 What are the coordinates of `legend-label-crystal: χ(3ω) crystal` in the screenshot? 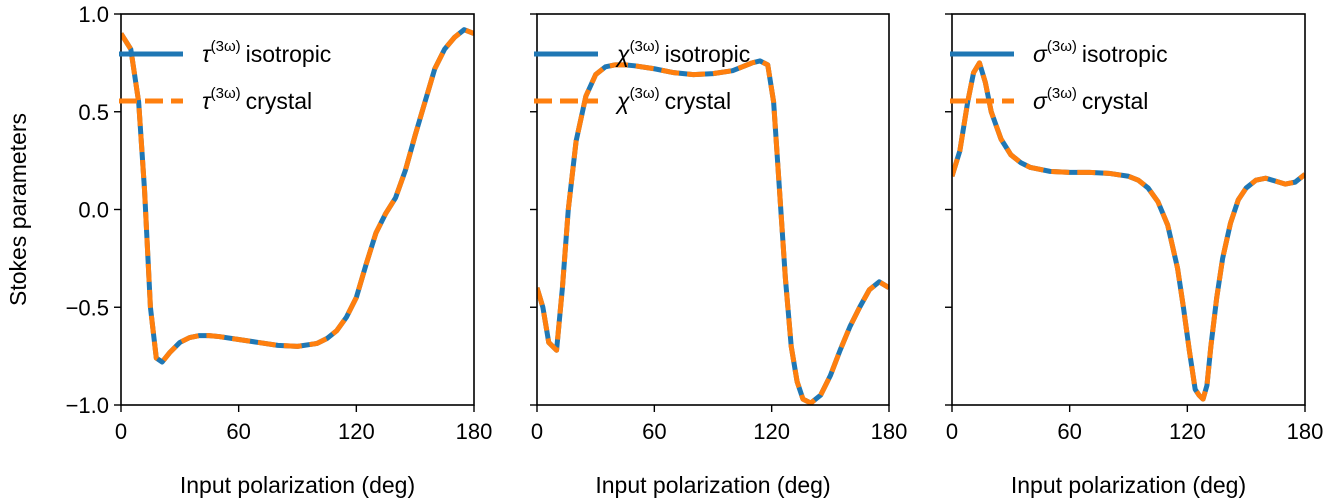 It's located at (673, 99).